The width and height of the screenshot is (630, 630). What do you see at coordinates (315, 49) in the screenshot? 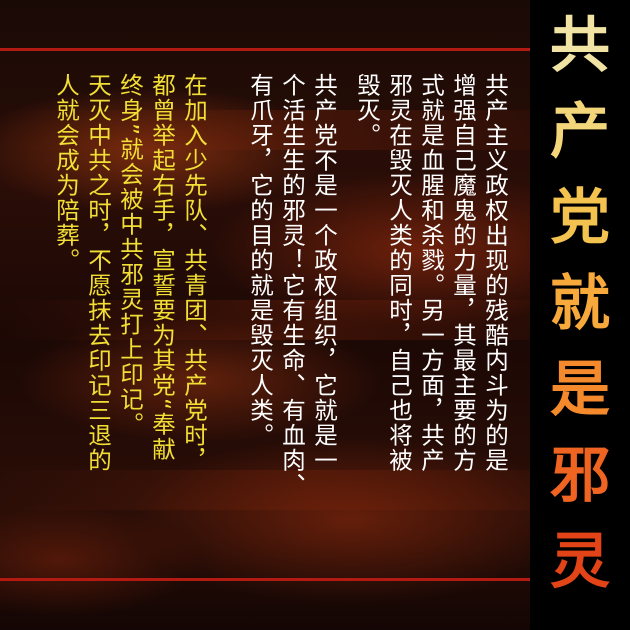
I see `top-red-line` at bounding box center [315, 49].